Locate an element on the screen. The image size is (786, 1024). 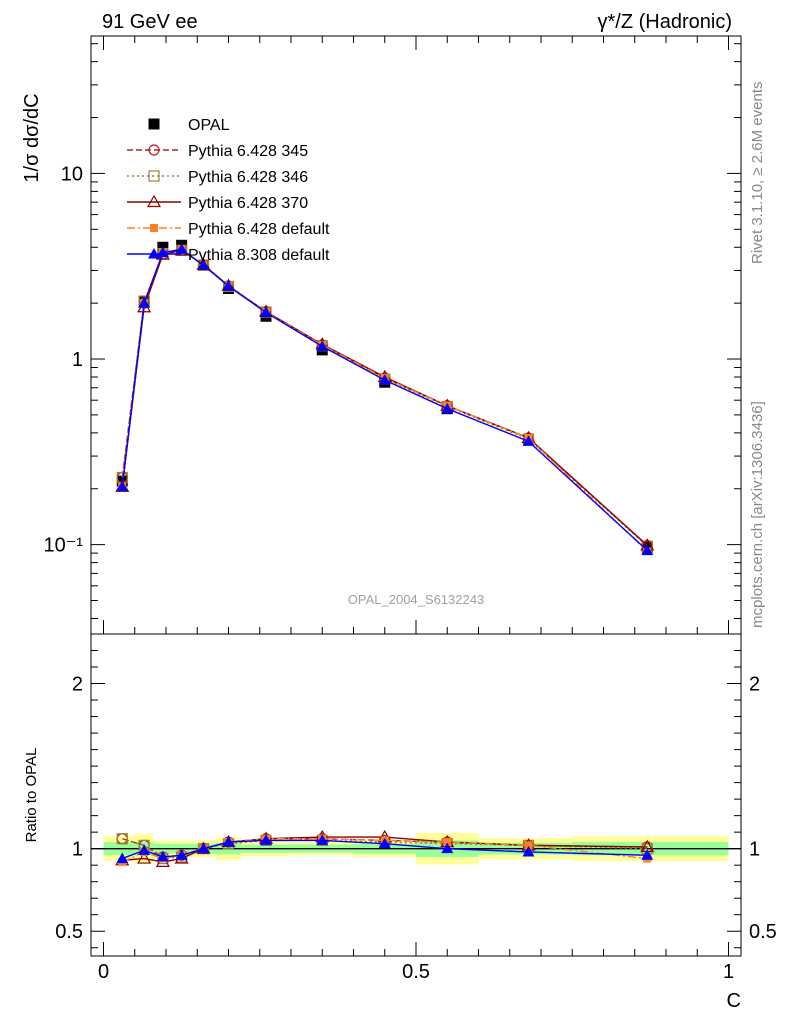
legend-label: Pythia 6.428 370 is located at coordinates (248, 203).